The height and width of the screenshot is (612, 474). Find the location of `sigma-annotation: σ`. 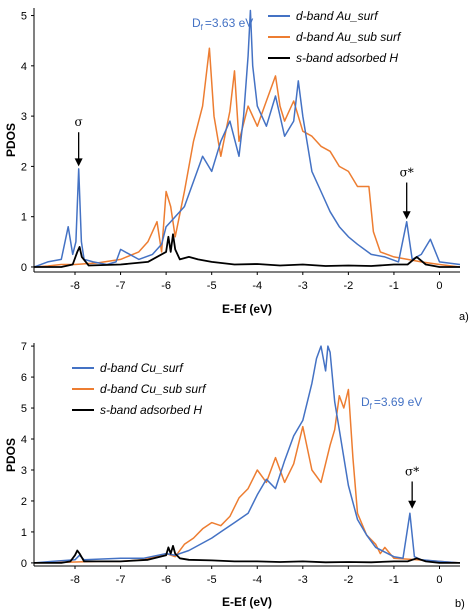

sigma-annotation: σ is located at coordinates (79, 122).